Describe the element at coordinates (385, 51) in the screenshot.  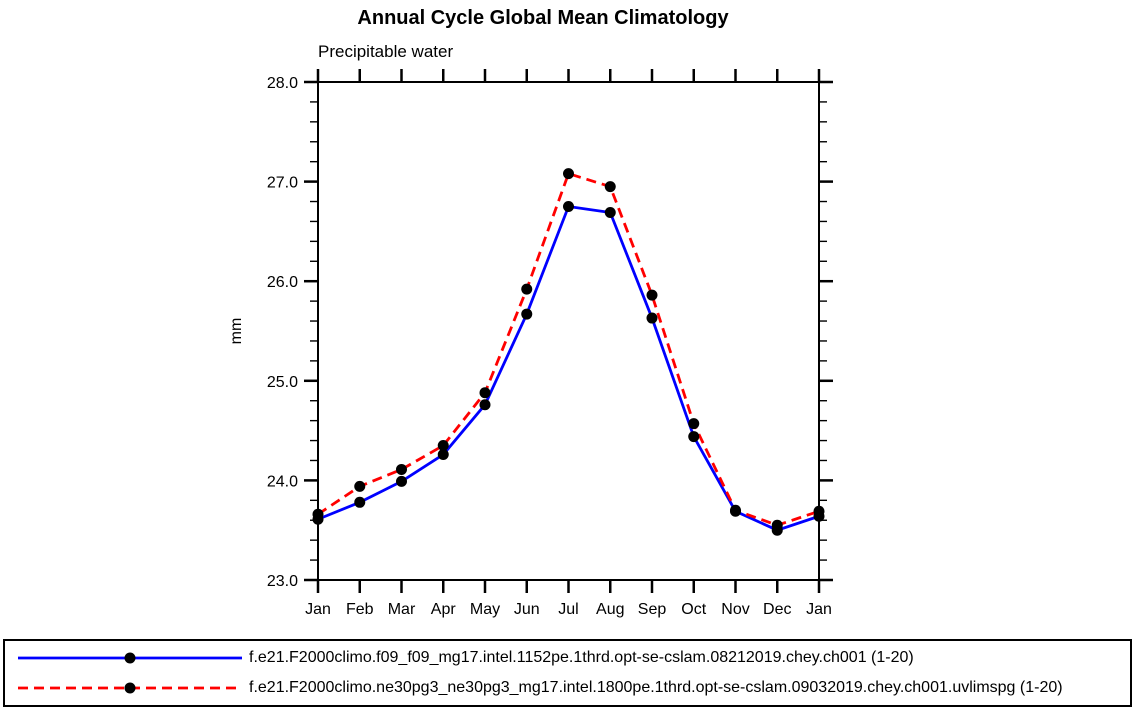
I see `chart-subtitle: Precipitable water` at that location.